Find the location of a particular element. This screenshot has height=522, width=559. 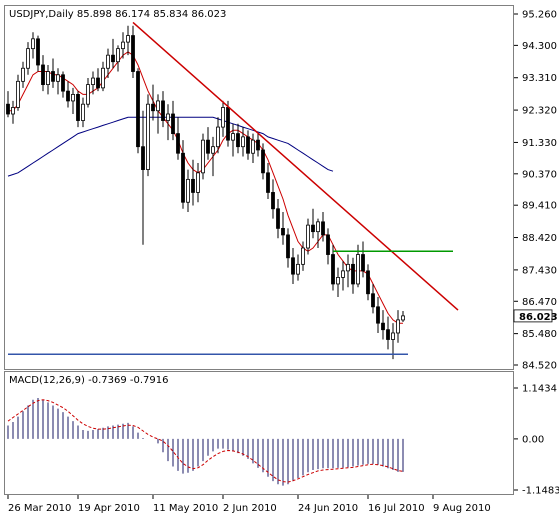

last-price-tag: 86.023 is located at coordinates (535, 316).